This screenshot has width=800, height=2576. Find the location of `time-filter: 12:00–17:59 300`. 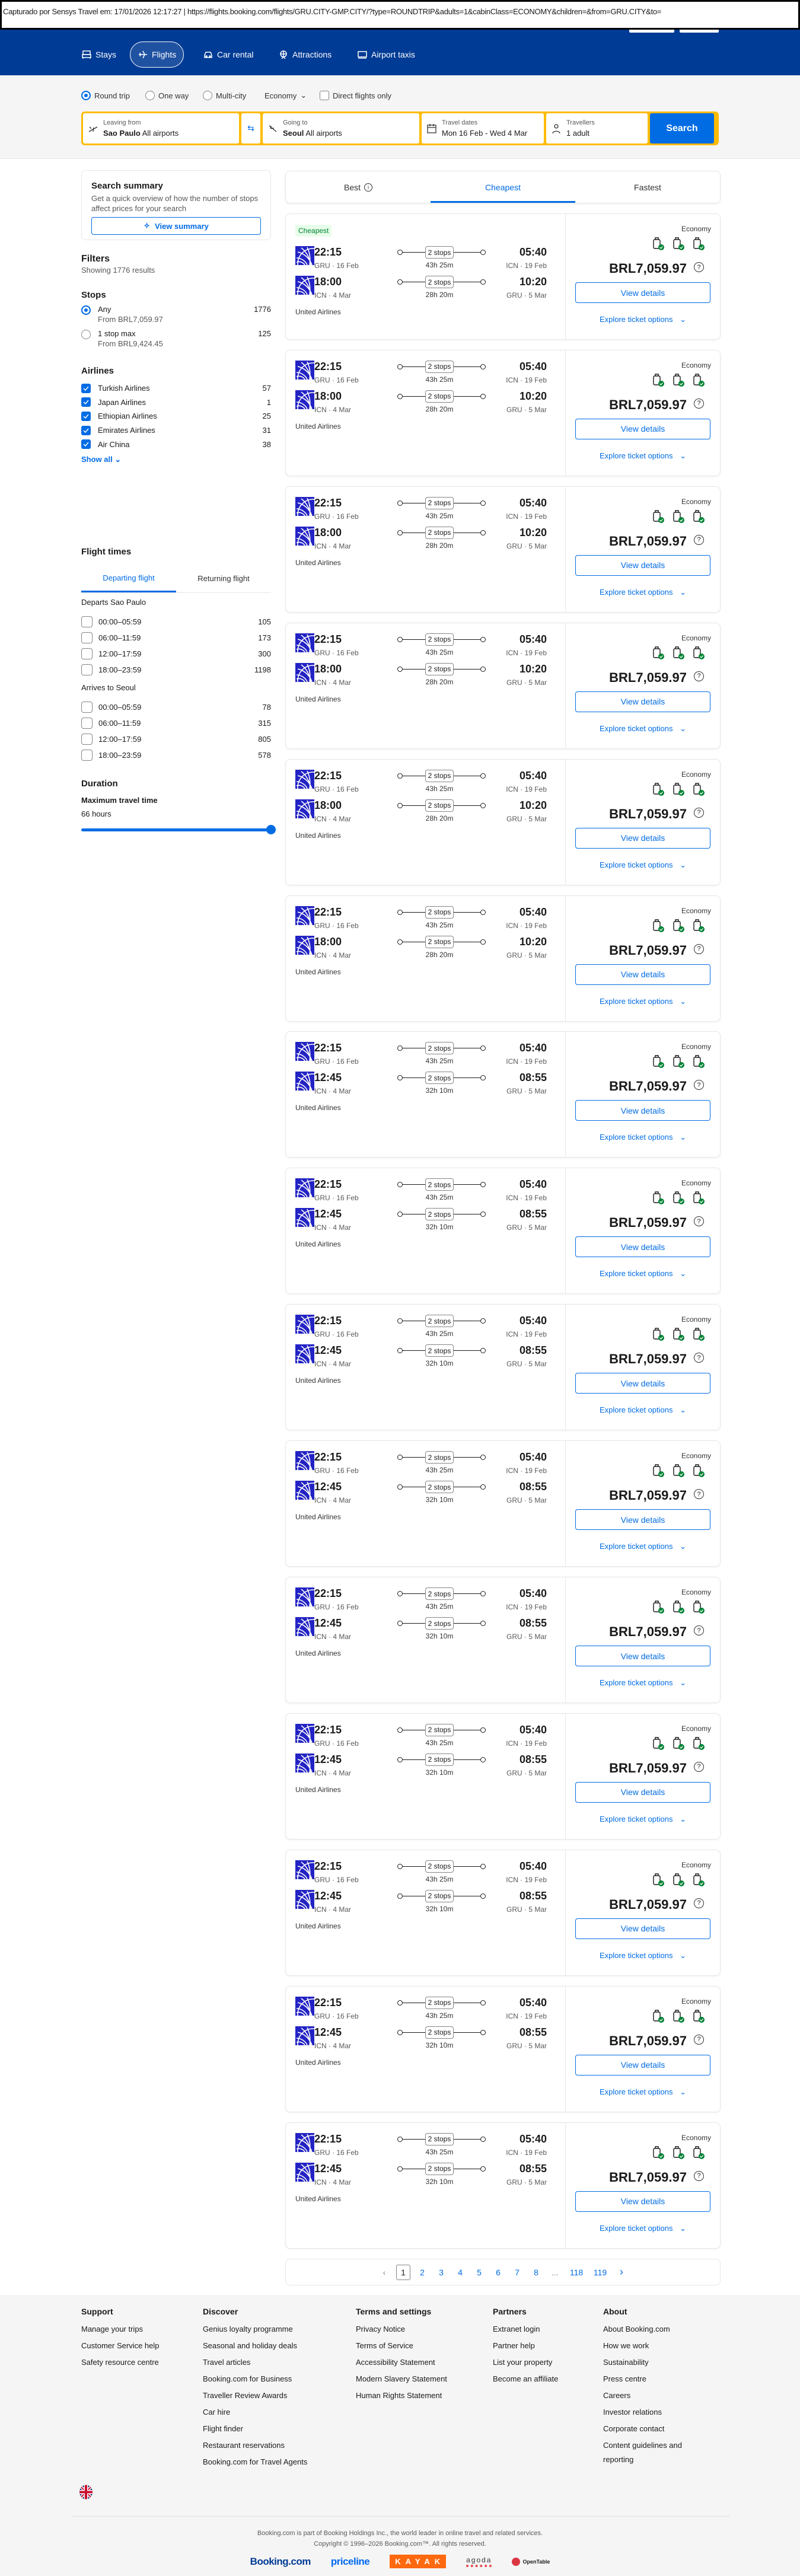

time-filter: 12:00–17:59 300 is located at coordinates (176, 654).